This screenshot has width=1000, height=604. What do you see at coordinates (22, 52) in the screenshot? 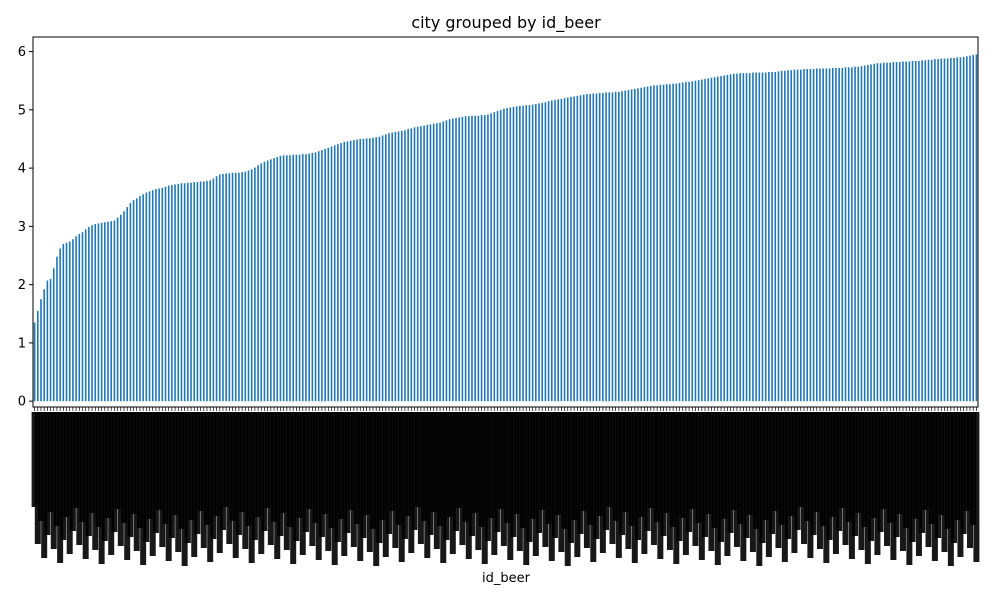
I see `y-tick-label: 6` at bounding box center [22, 52].